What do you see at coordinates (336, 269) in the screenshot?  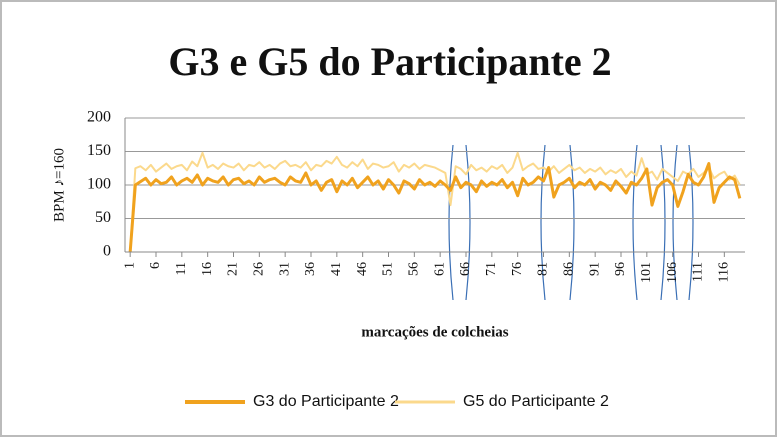 I see `x-tick-label: 41` at bounding box center [336, 269].